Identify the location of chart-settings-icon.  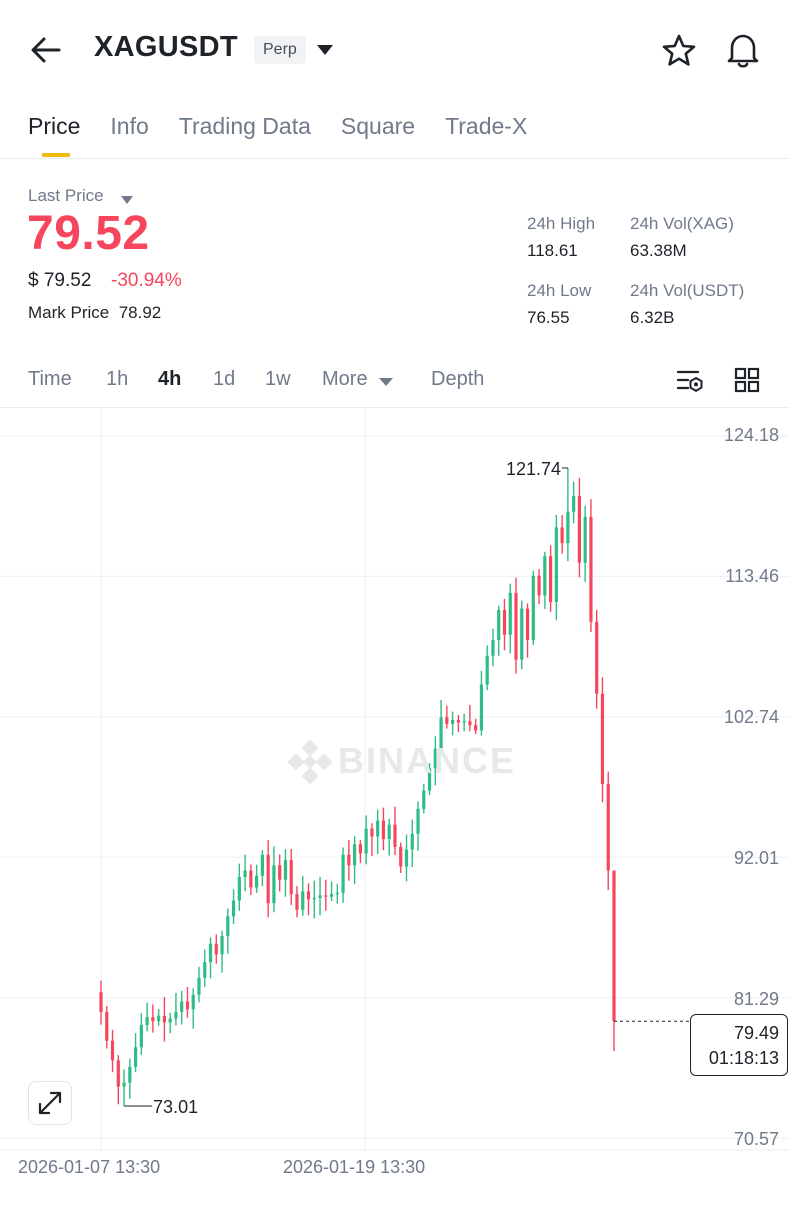
(690, 381).